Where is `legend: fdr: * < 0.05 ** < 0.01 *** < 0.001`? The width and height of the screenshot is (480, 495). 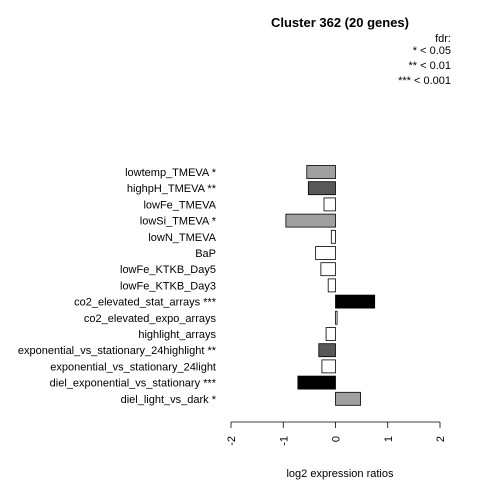
legend: fdr: * < 0.05 ** < 0.01 *** < 0.001 is located at coordinates (424, 60).